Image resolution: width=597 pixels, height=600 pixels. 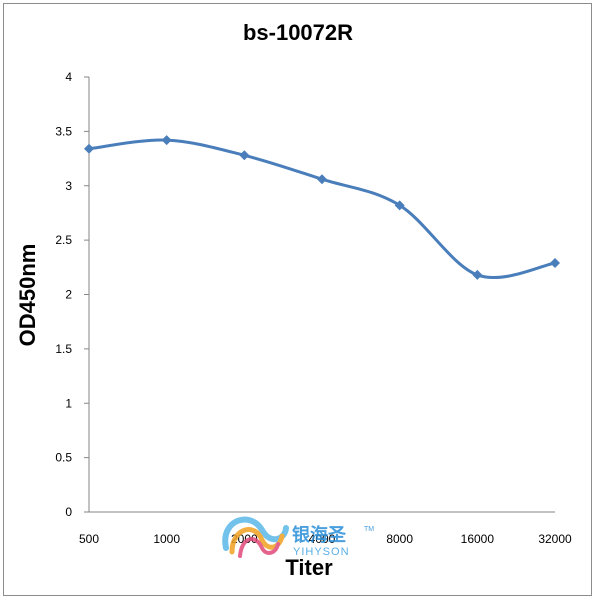 I want to click on y-tick-label: 2.5, so click(x=63, y=240).